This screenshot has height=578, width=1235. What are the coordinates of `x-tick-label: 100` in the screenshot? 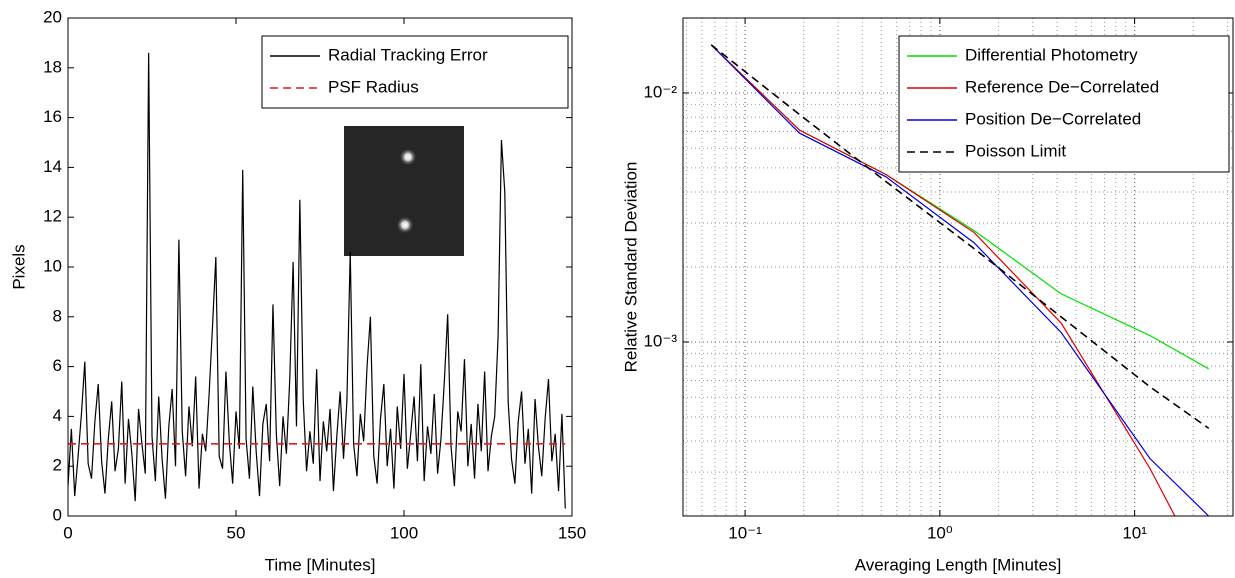 It's located at (404, 532).